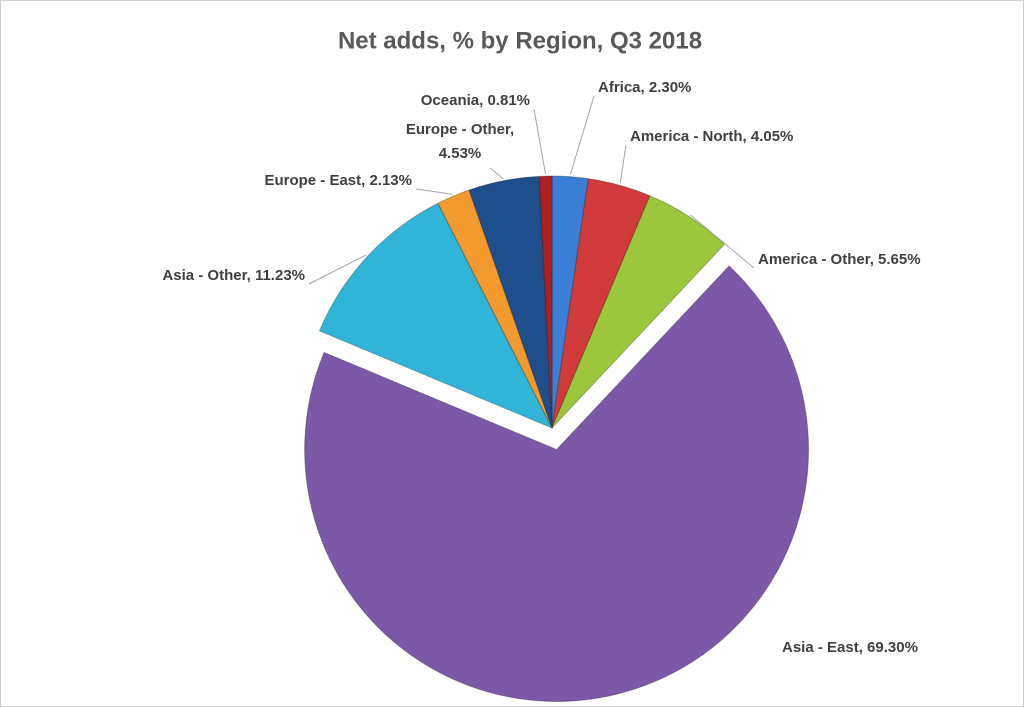  Describe the element at coordinates (850, 647) in the screenshot. I see `data-label: Asia - East, 69.30%` at that location.